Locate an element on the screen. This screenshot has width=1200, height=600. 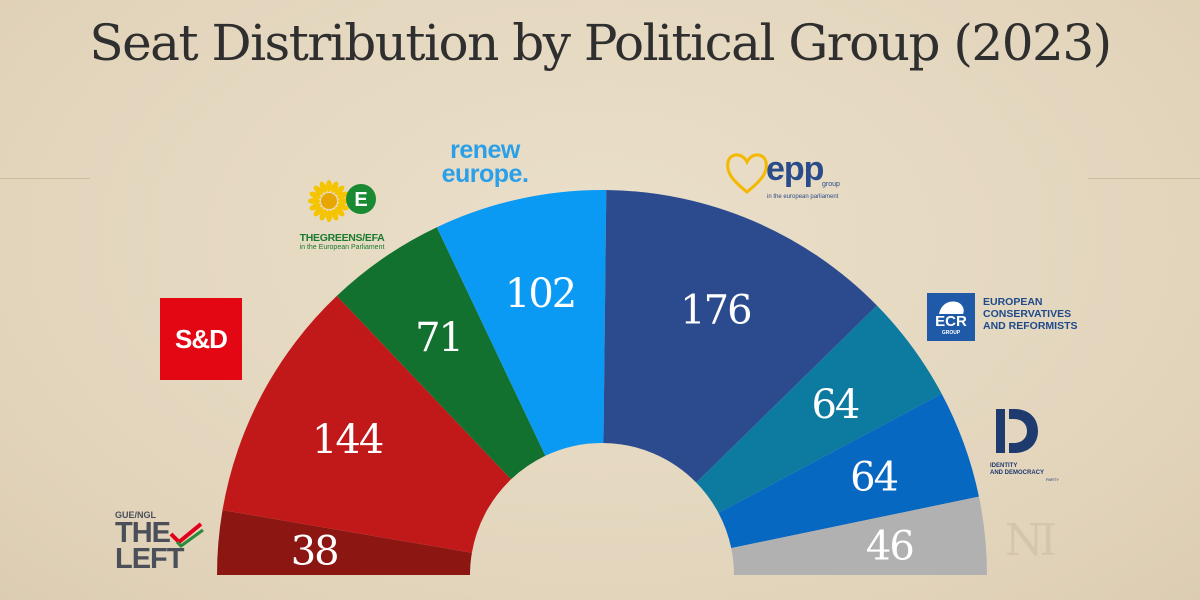
value-label-greens: 71 is located at coordinates (438, 338).